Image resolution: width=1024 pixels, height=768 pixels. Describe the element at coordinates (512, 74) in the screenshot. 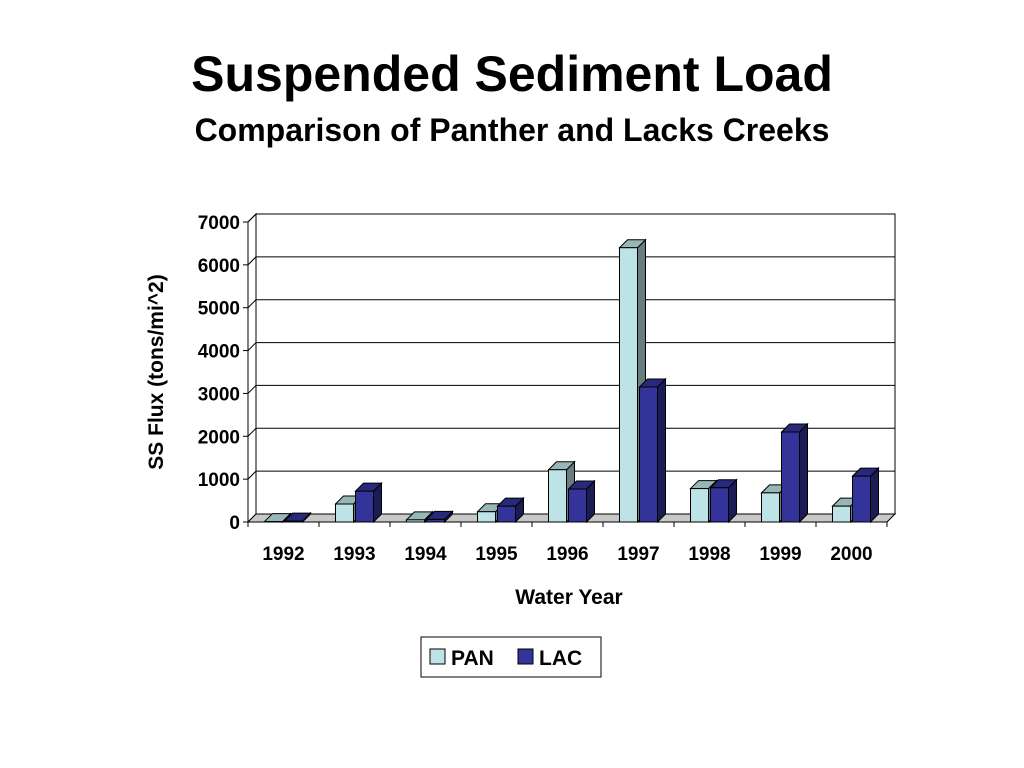

I see `slide-title: Suspended Sediment Load` at that location.